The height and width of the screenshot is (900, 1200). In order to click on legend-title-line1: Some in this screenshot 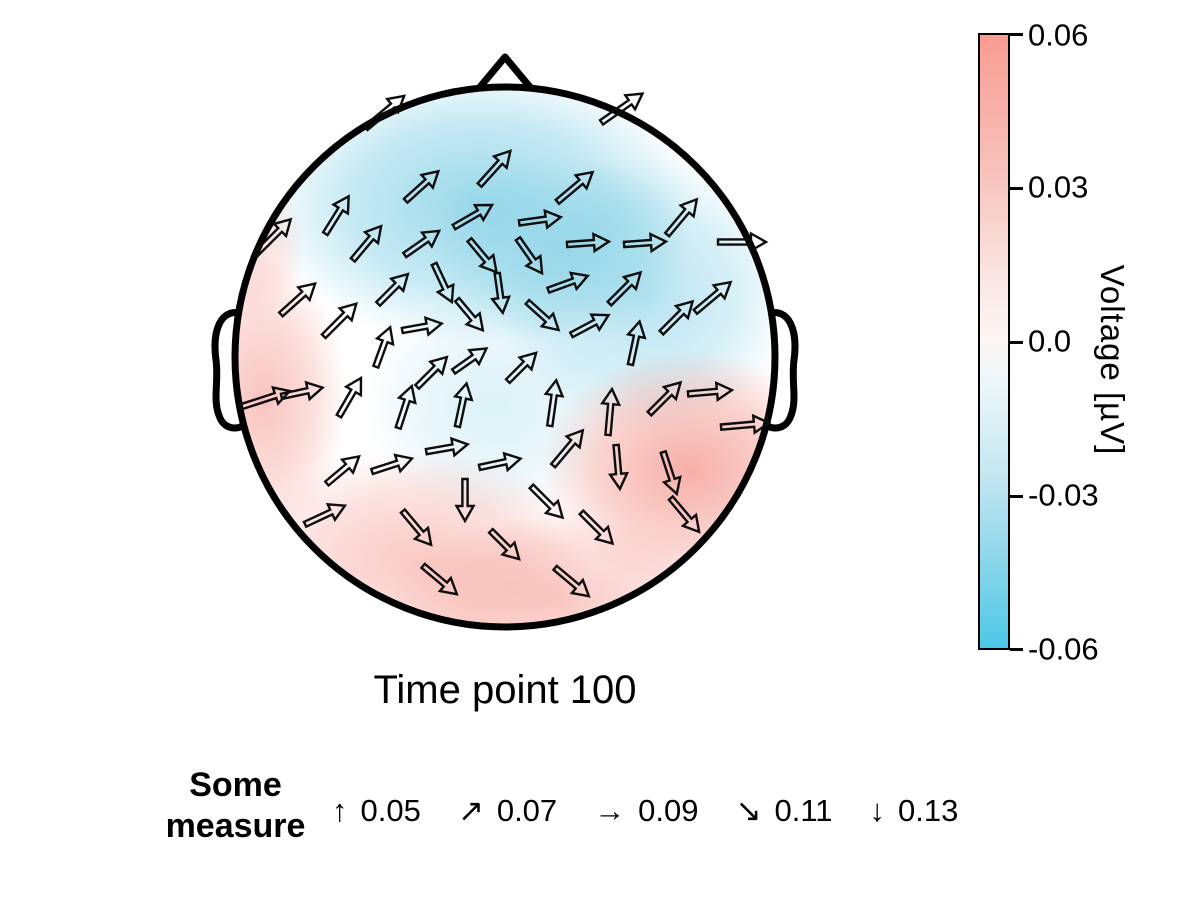, I will do `click(235, 785)`.